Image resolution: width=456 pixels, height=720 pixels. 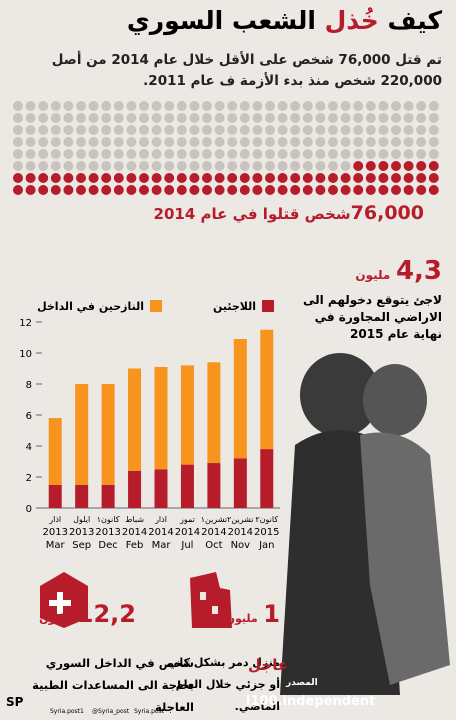 What do you see at coordinates (134, 519) in the screenshot?
I see `x-tick-arabic: شباط` at bounding box center [134, 519].